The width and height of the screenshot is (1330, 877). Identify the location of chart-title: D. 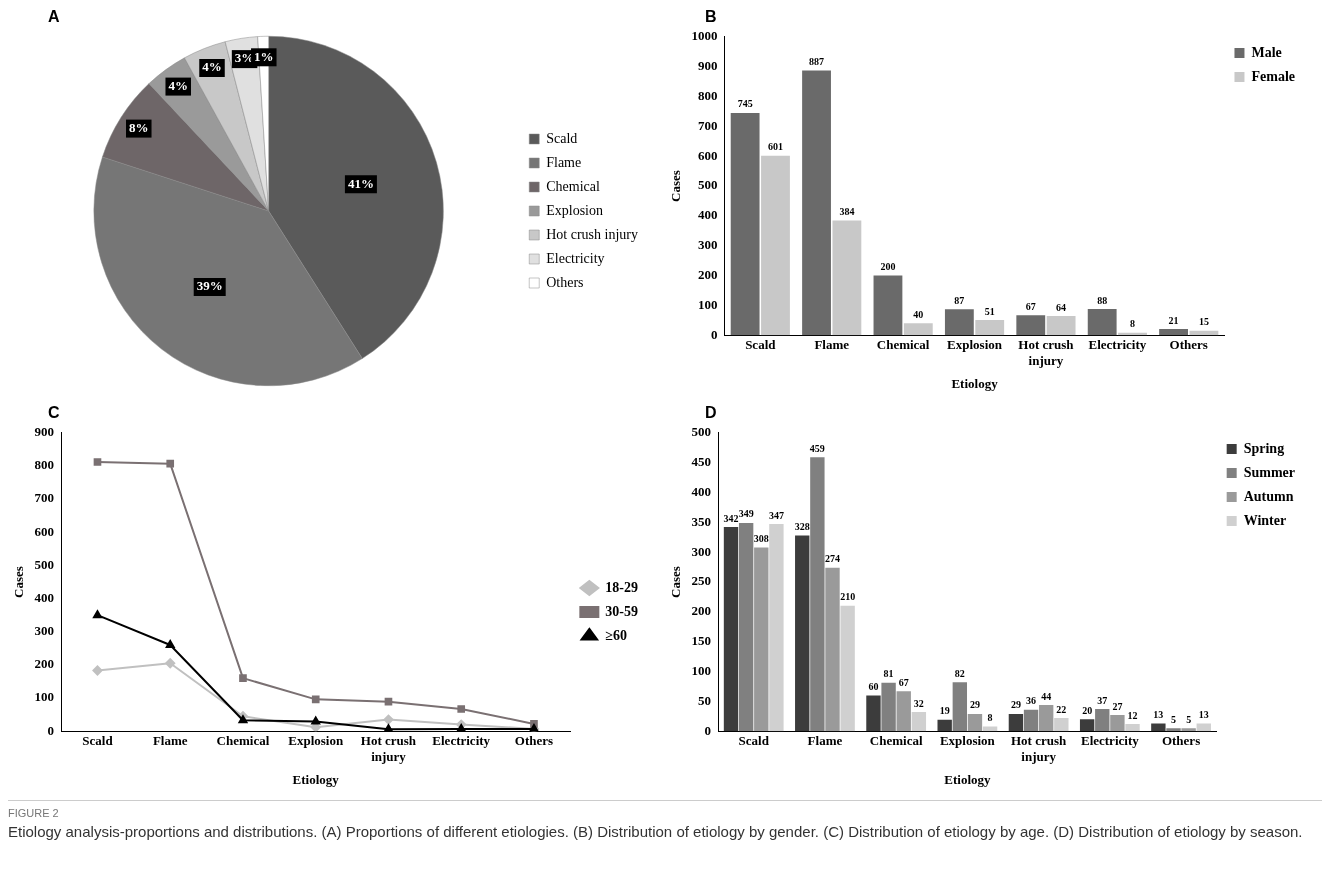
(711, 413).